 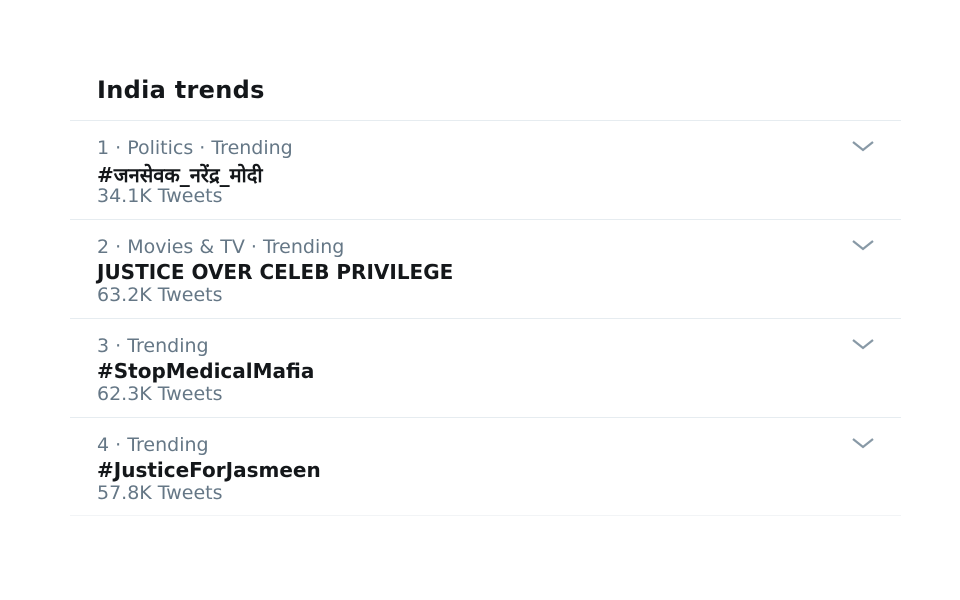 What do you see at coordinates (153, 445) in the screenshot?
I see `trend-meta: 4 · Trending` at bounding box center [153, 445].